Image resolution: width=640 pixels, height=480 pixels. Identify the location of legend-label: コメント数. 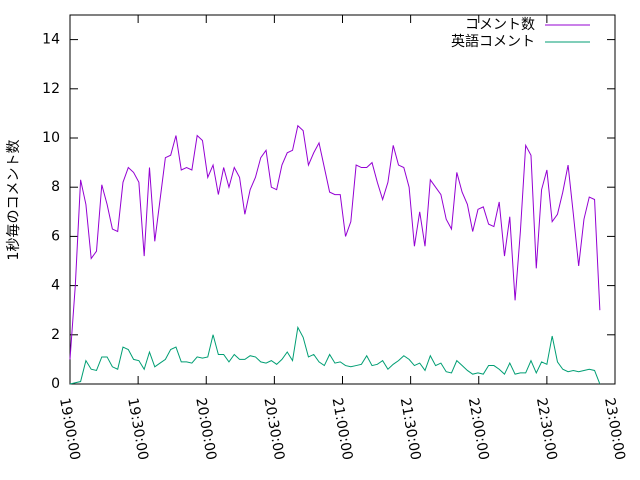
(500, 25).